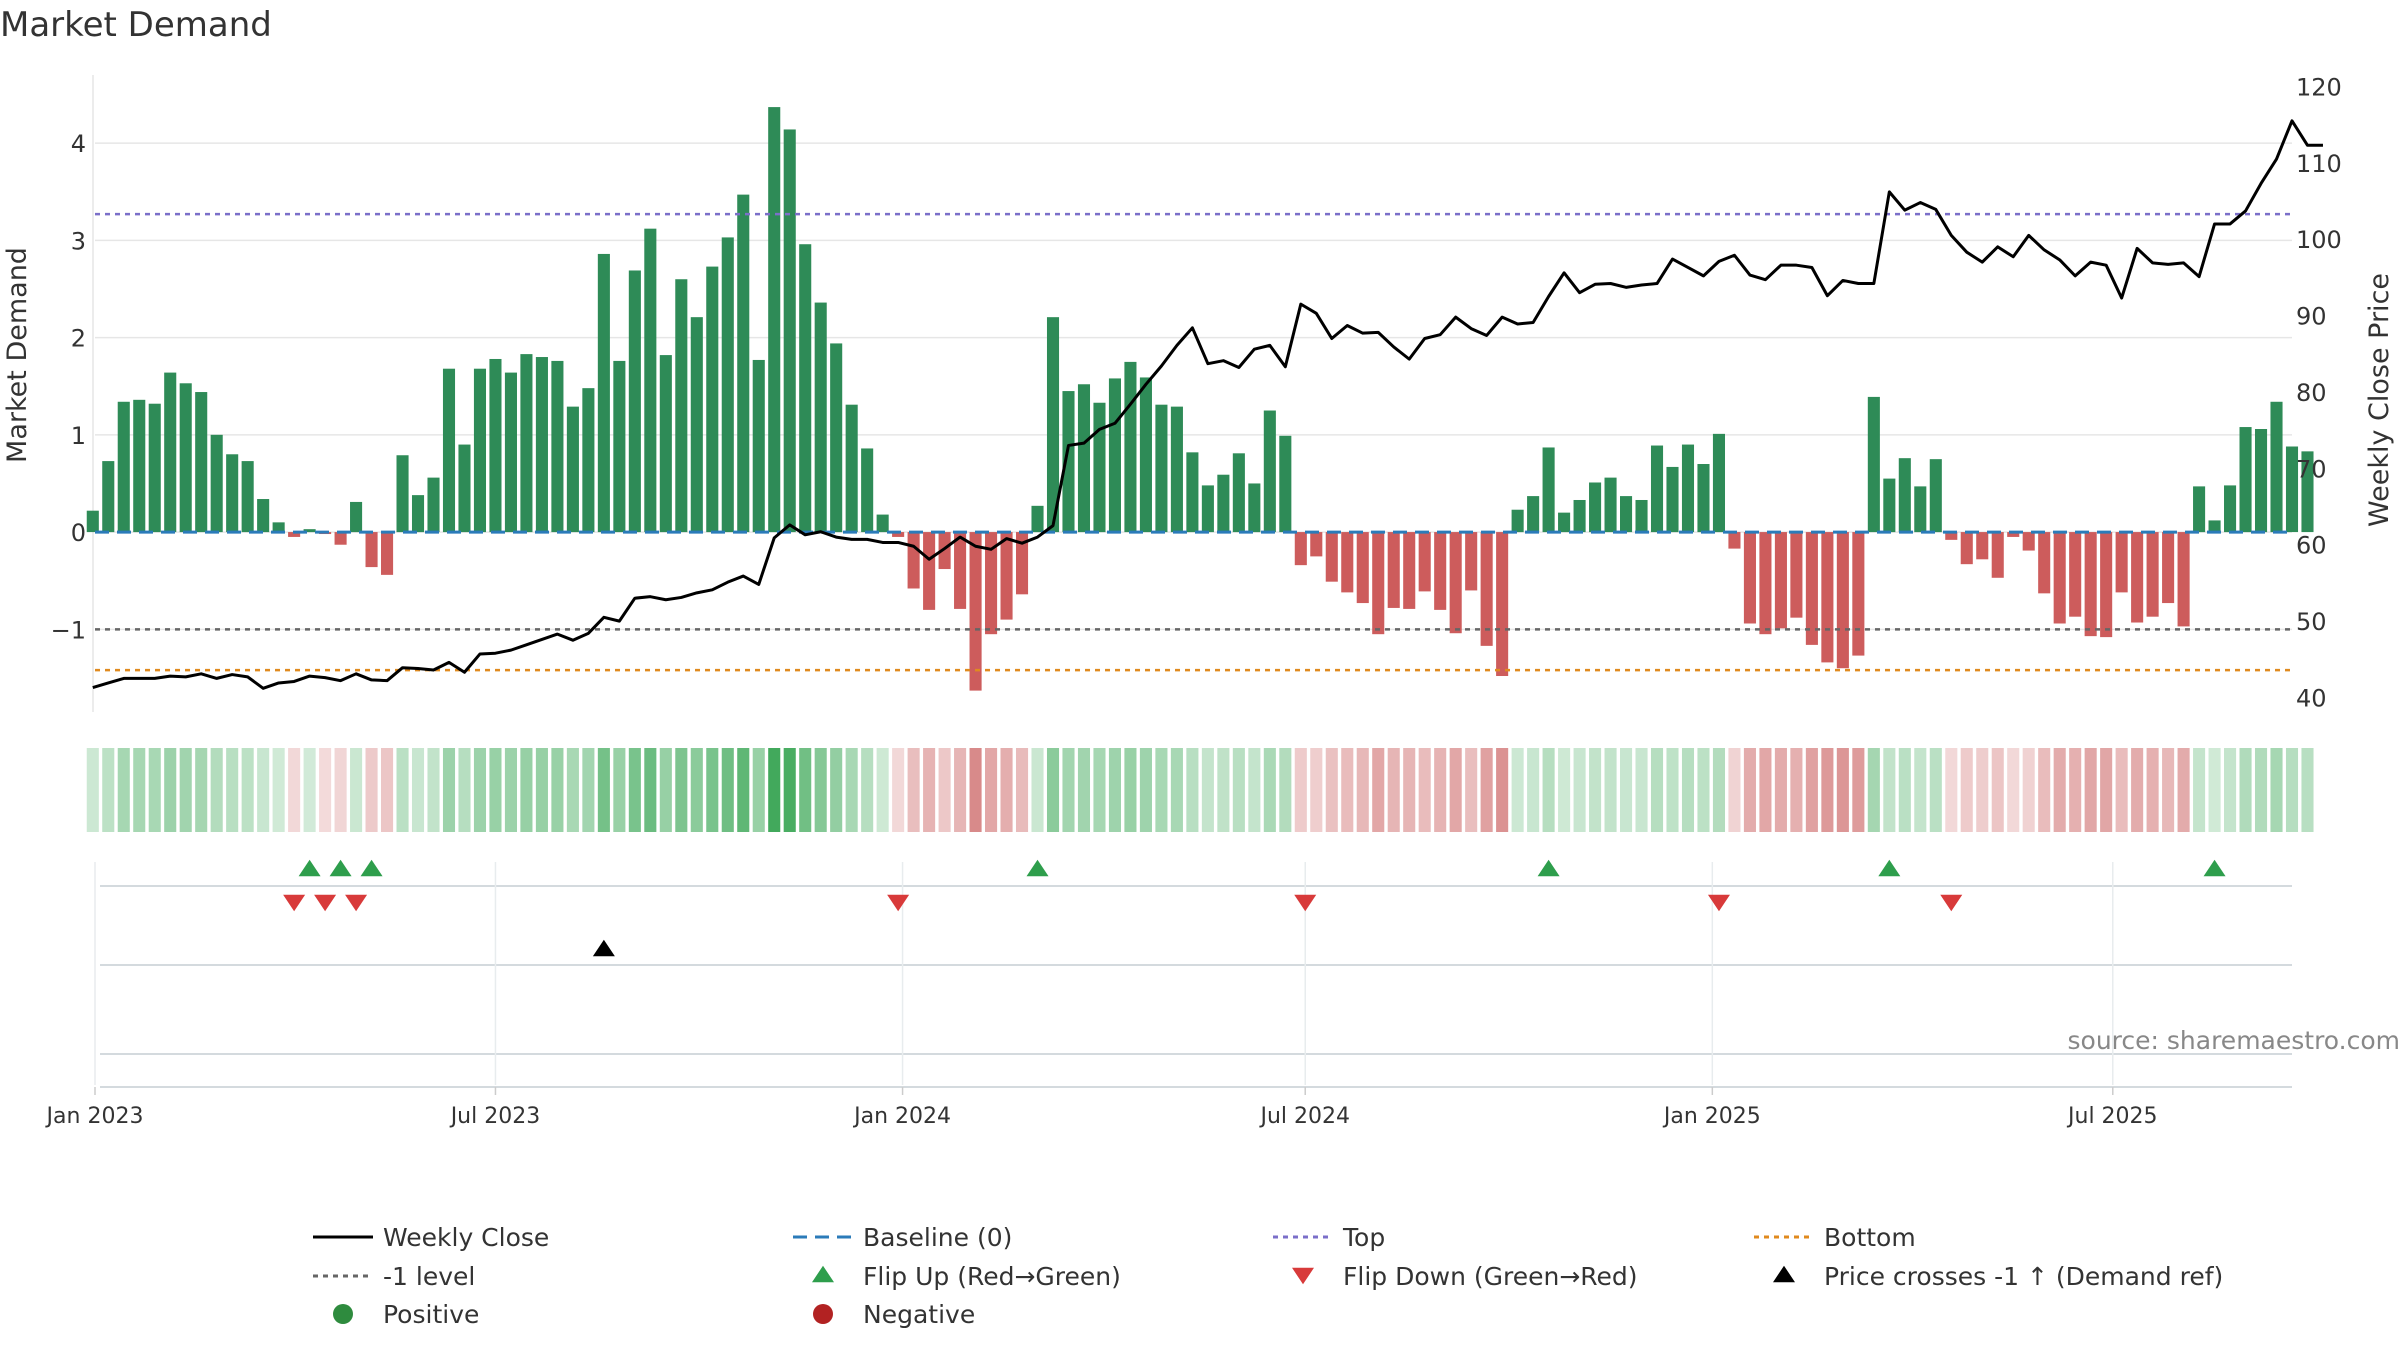 Image resolution: width=2400 pixels, height=1350 pixels. Describe the element at coordinates (1329, 1237) in the screenshot. I see `legend-item: Top` at that location.